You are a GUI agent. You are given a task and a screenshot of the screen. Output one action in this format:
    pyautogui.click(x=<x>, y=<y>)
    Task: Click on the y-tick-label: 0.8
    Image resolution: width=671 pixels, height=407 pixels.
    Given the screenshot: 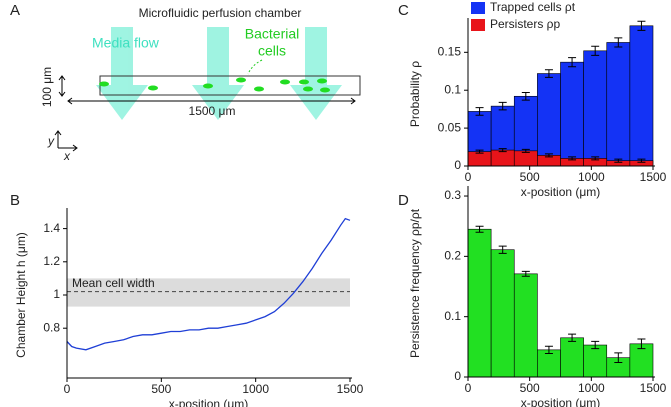 What is the action you would take?
    pyautogui.click(x=51, y=327)
    